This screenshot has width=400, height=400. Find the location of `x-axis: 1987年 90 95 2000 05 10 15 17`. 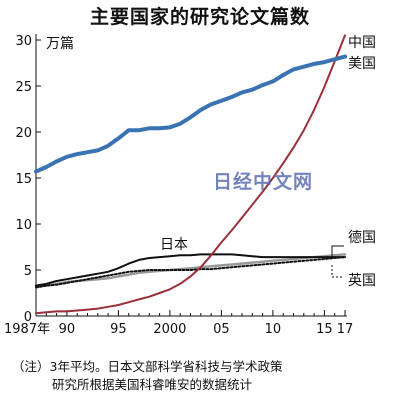

x-axis: 1987年 90 95 2000 05 10 15 17 is located at coordinates (178, 323).